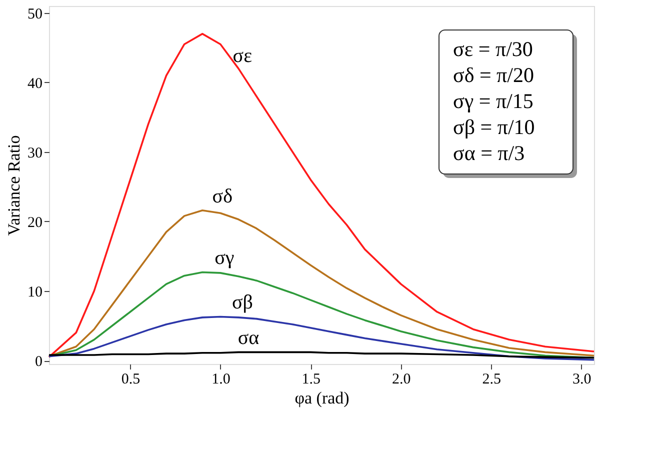 Image resolution: width=650 pixels, height=450 pixels. Describe the element at coordinates (35, 292) in the screenshot. I see `y-tick-label: 10` at that location.